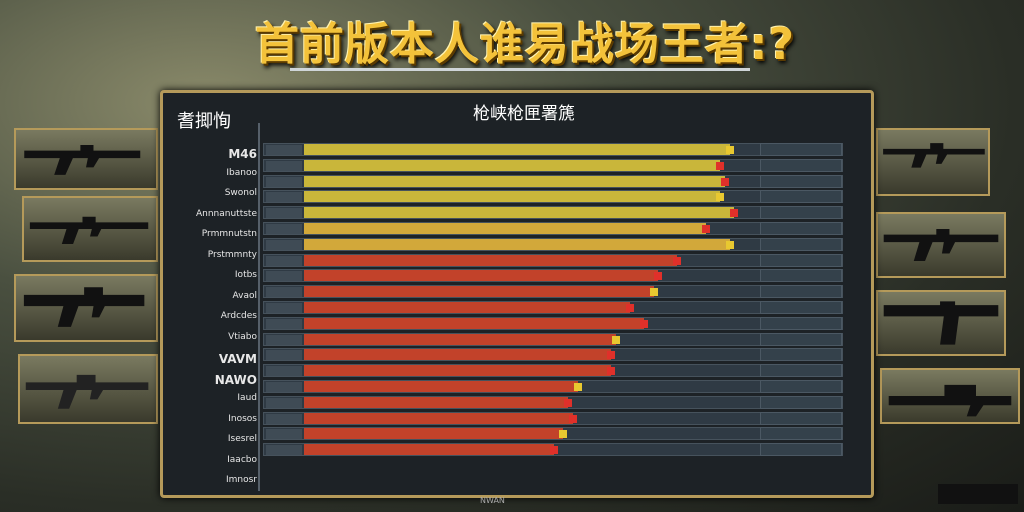 The height and width of the screenshot is (512, 1024). Describe the element at coordinates (524, 114) in the screenshot. I see `panel-title: 枪峡枪匣署篪` at that location.